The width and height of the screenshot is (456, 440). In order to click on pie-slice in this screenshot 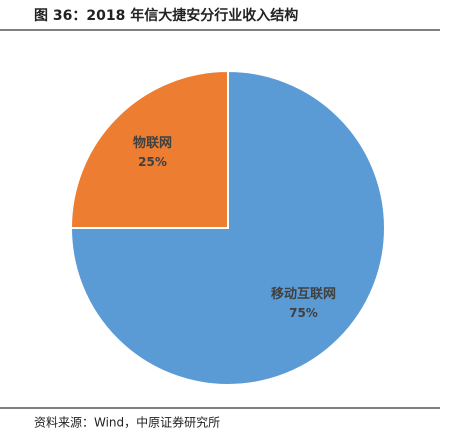, I will do `click(149, 149)`.